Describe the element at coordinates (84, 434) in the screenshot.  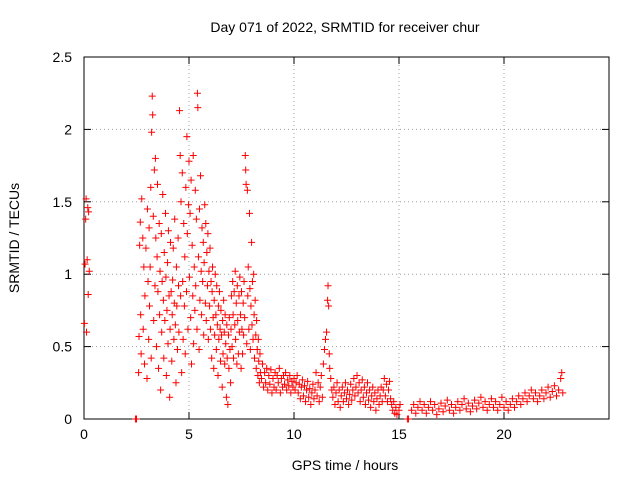
I see `x-tick-label: 0` at that location.